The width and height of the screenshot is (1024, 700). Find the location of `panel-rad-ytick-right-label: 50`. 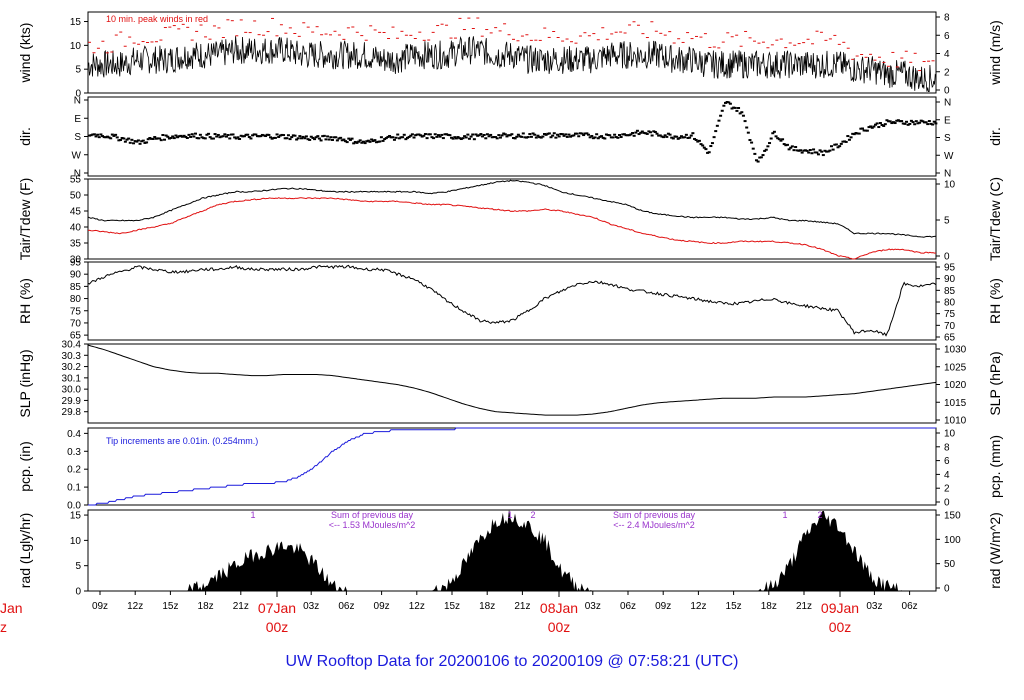

panel-rad-ytick-right-label: 50 is located at coordinates (950, 564).